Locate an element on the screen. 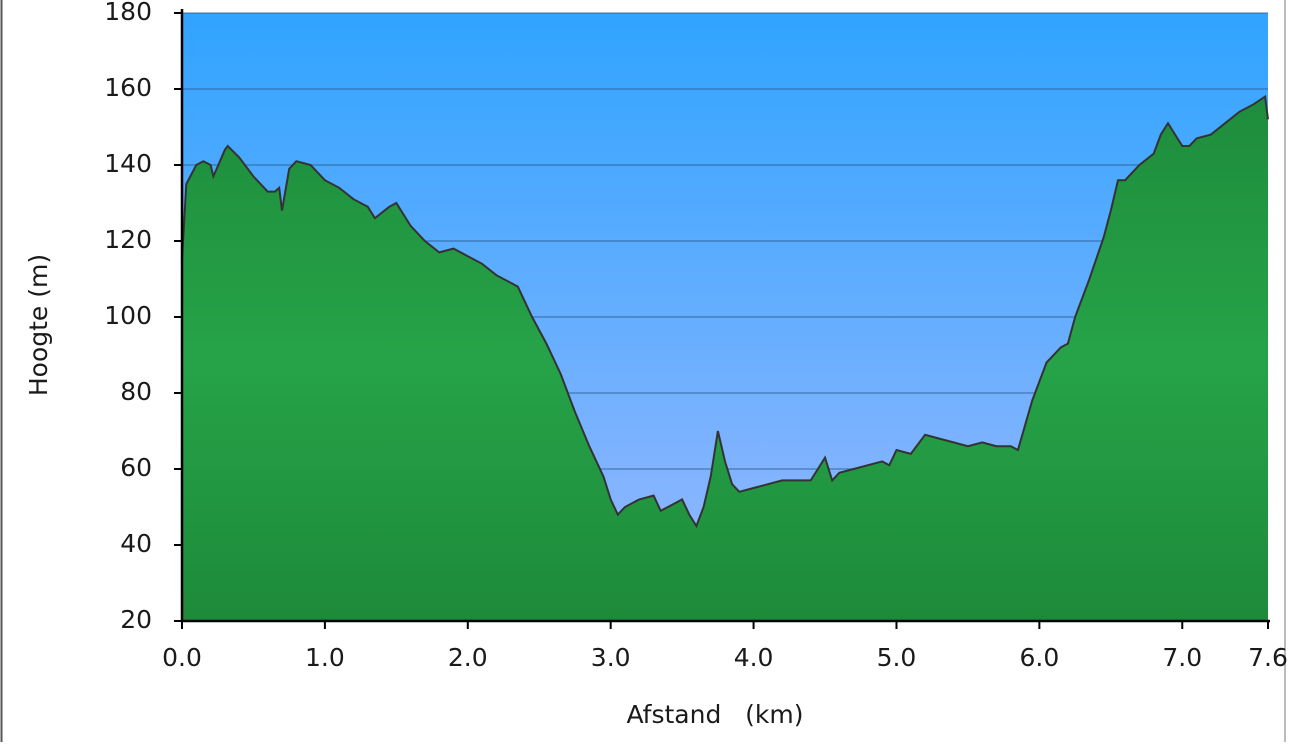  x-tick-label: 3.0 is located at coordinates (611, 657).